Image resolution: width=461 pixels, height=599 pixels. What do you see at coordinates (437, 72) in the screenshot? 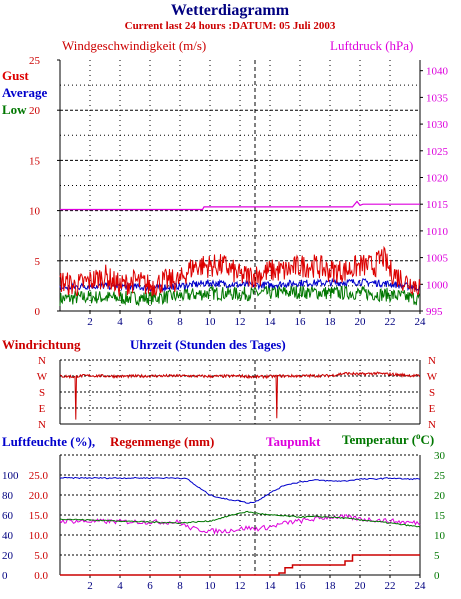
I see `y2-tick-label: 1040` at bounding box center [437, 72].